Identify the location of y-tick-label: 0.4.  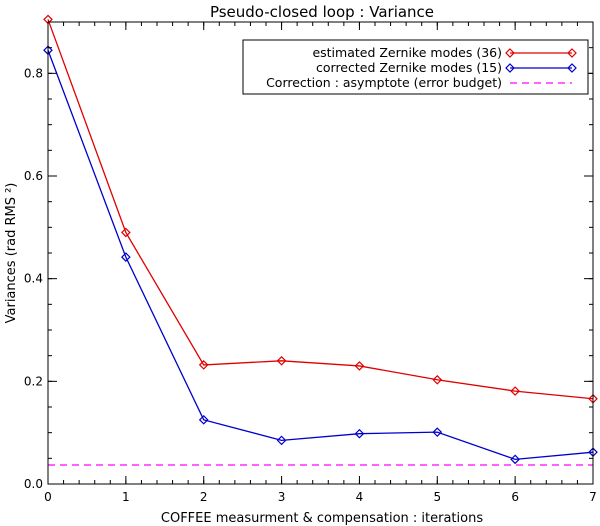
(33, 279).